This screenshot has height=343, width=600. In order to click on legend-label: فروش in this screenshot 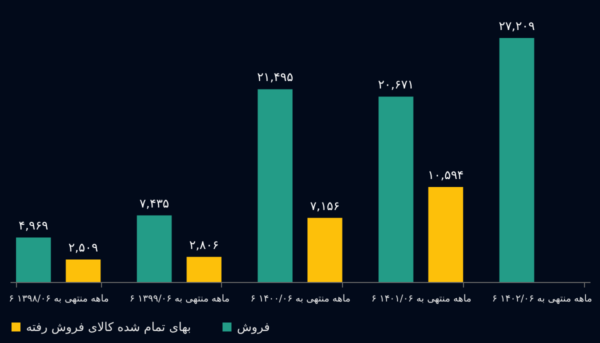, I will do `click(253, 327)`.